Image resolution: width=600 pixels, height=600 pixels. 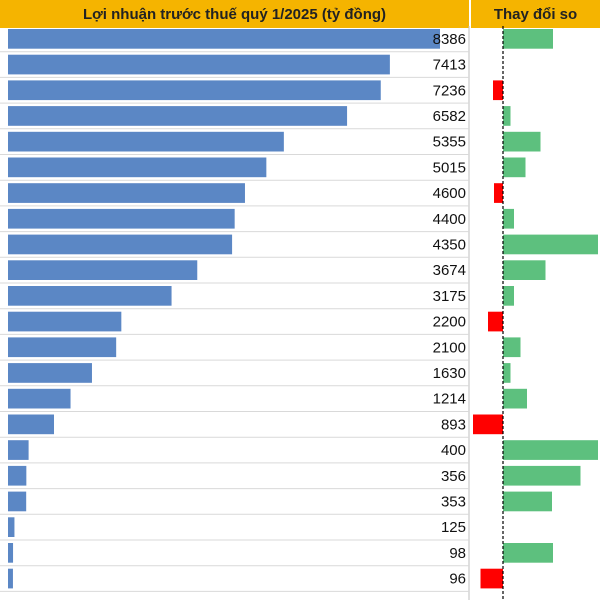 I want to click on profit-value-label: 3175, so click(x=449, y=296).